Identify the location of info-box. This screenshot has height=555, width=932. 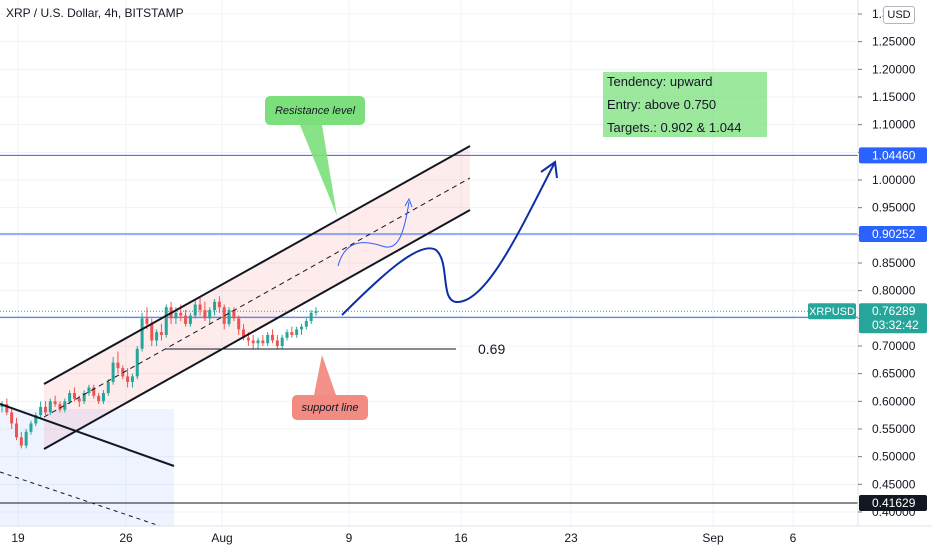
(685, 104).